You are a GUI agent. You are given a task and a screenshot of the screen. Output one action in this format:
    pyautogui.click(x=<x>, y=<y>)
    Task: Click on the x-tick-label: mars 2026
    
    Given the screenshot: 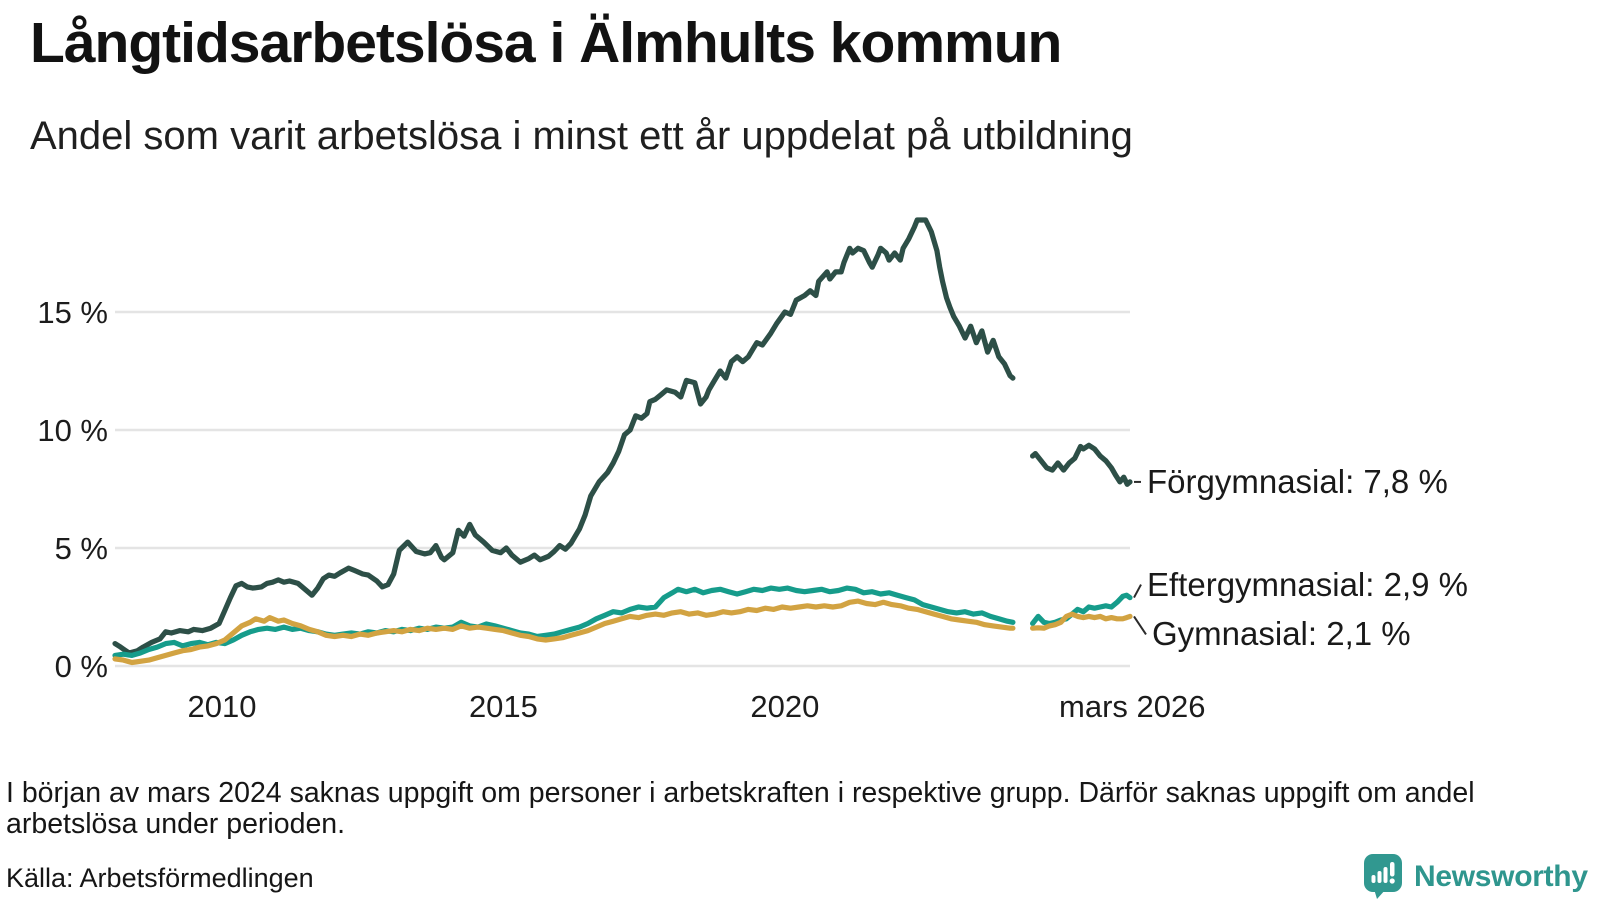 What is the action you would take?
    pyautogui.click(x=1132, y=706)
    